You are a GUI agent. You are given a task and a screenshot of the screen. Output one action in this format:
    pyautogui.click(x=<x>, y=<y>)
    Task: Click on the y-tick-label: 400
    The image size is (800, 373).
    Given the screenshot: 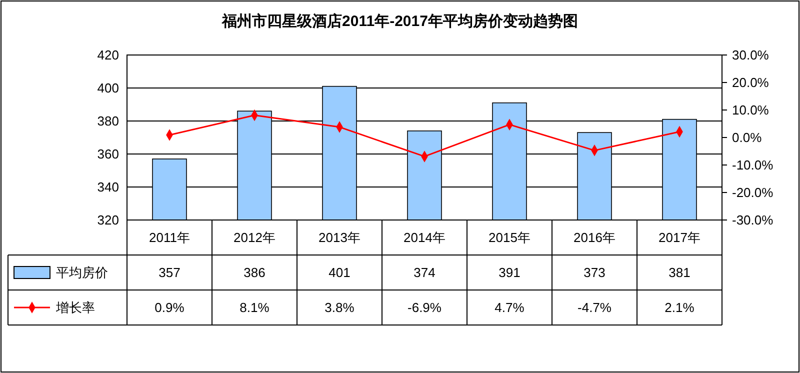 What is the action you would take?
    pyautogui.click(x=108, y=88)
    